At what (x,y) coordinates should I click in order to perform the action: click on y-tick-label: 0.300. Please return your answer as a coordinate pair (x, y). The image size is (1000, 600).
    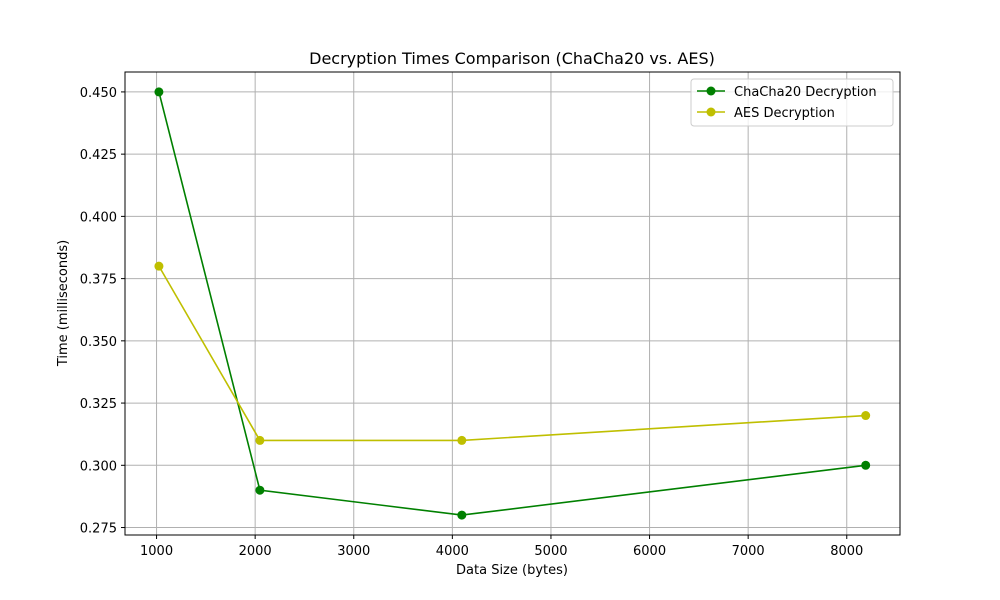
    Looking at the image, I should click on (98, 466).